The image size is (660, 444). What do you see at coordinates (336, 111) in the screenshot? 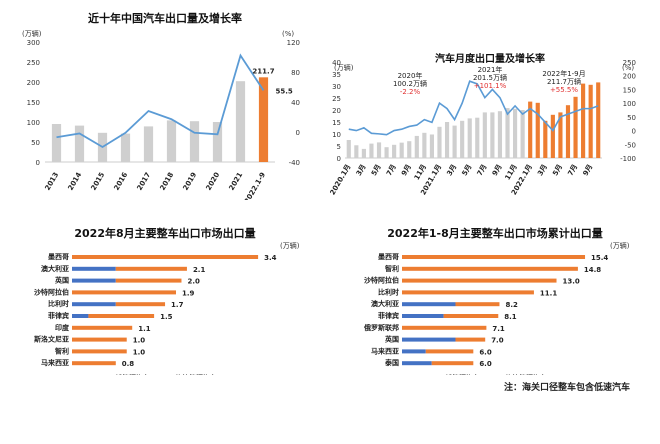
I see `left-tick-label: 20` at bounding box center [336, 111].